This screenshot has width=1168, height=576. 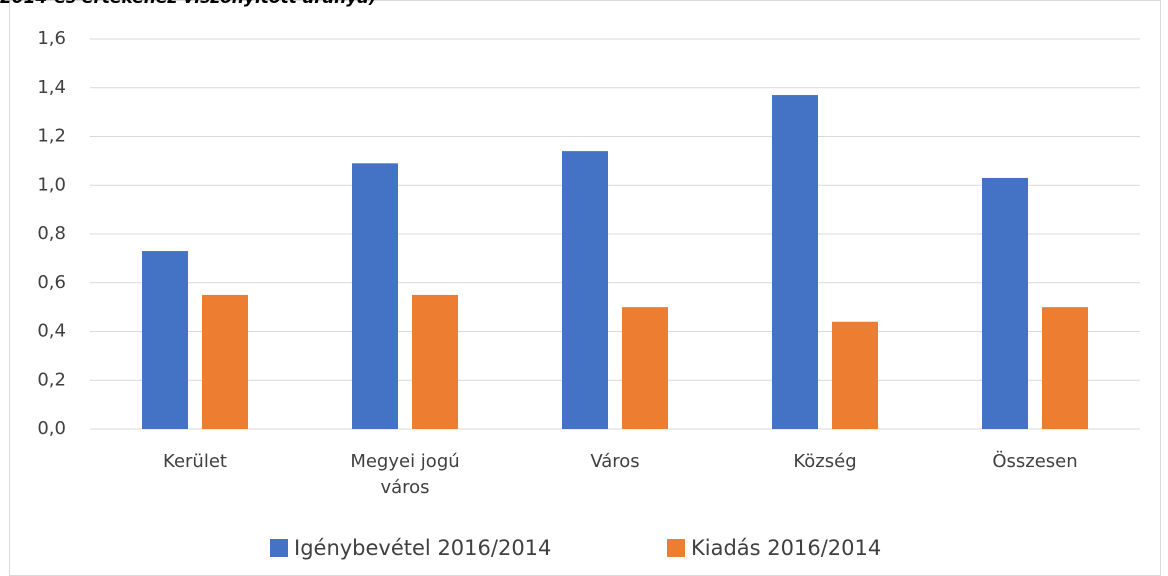 I want to click on legend-label: Igénybevétel 2016/2014, so click(x=422, y=548).